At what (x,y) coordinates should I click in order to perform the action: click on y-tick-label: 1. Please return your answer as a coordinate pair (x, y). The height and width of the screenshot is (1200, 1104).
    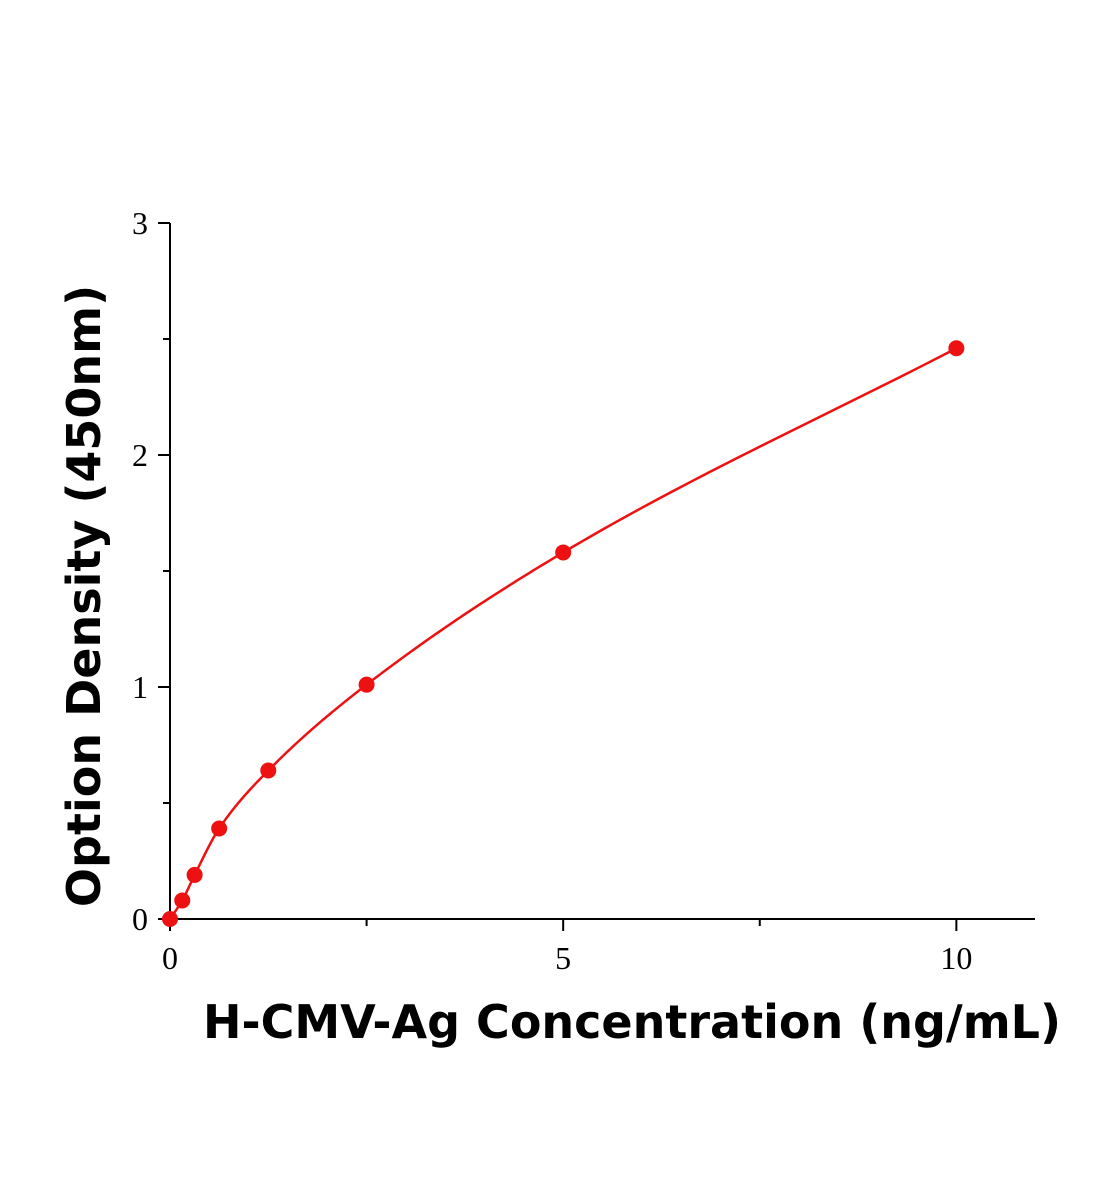
    Looking at the image, I should click on (140, 687).